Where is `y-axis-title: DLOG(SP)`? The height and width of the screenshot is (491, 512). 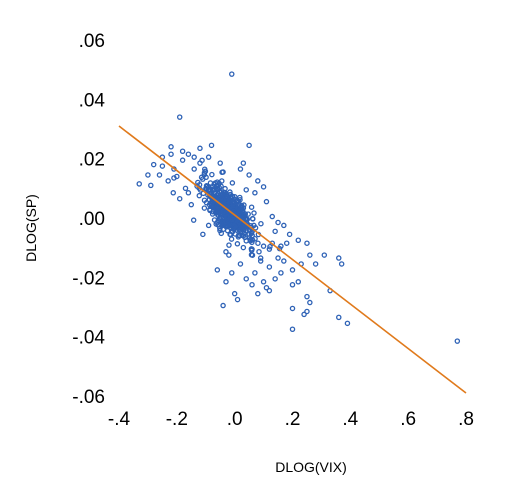
y-axis-title: DLOG(SP) is located at coordinates (31, 228).